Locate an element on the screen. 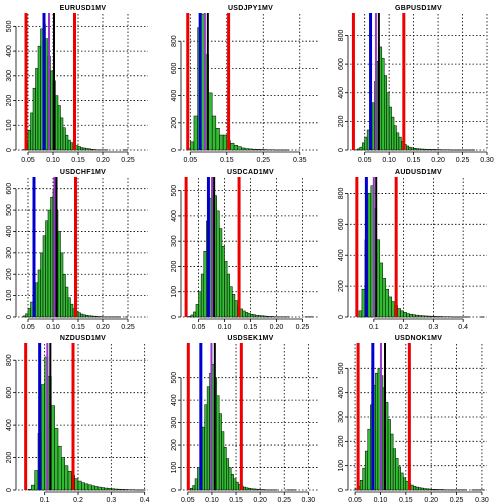 The height and width of the screenshot is (504, 504). x-tick-label: 0.10 is located at coordinates (53, 160).